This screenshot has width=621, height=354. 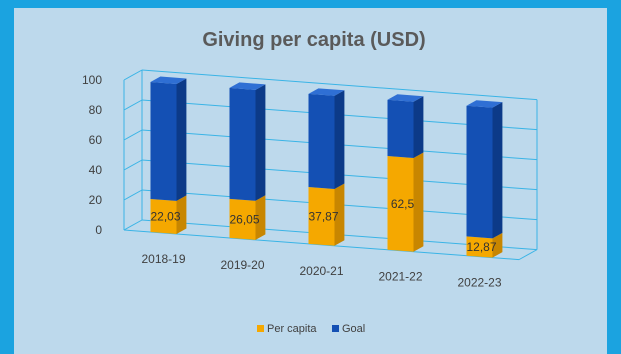 What do you see at coordinates (323, 216) in the screenshot?
I see `data-label: 37,87` at bounding box center [323, 216].